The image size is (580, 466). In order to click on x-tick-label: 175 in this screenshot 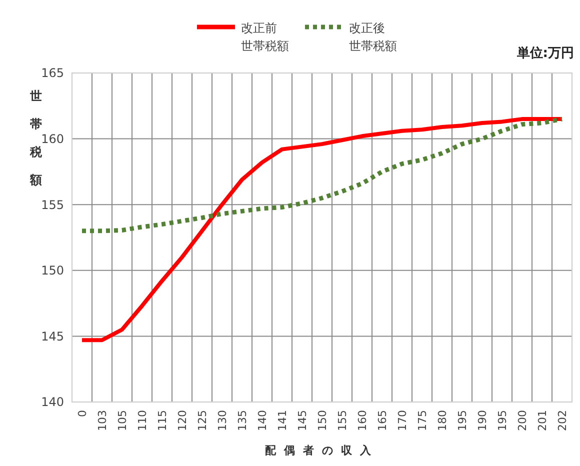, I will do `click(422, 420)`.